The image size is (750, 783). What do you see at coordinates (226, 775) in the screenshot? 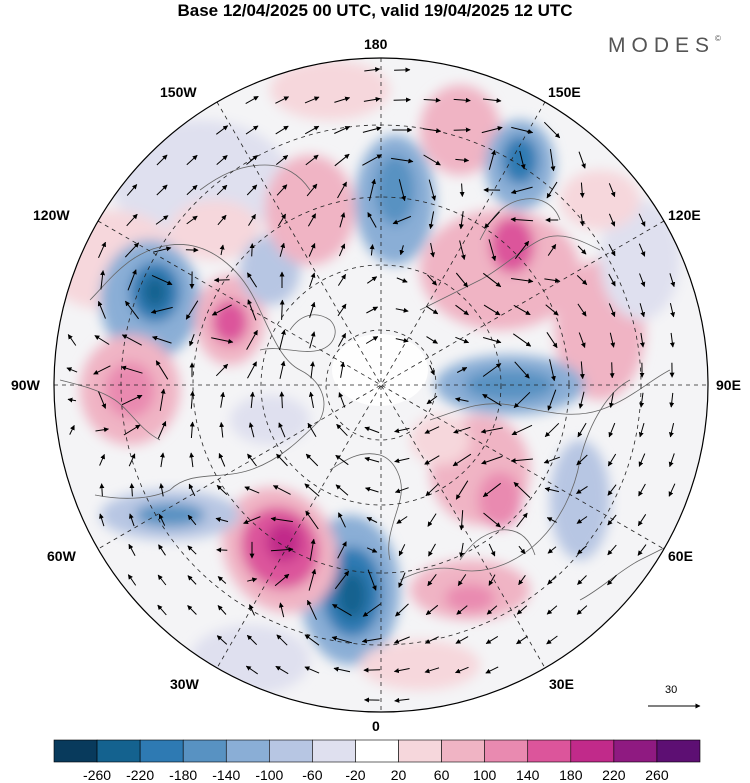
I see `colorbar-tick-label: -140` at bounding box center [226, 775].